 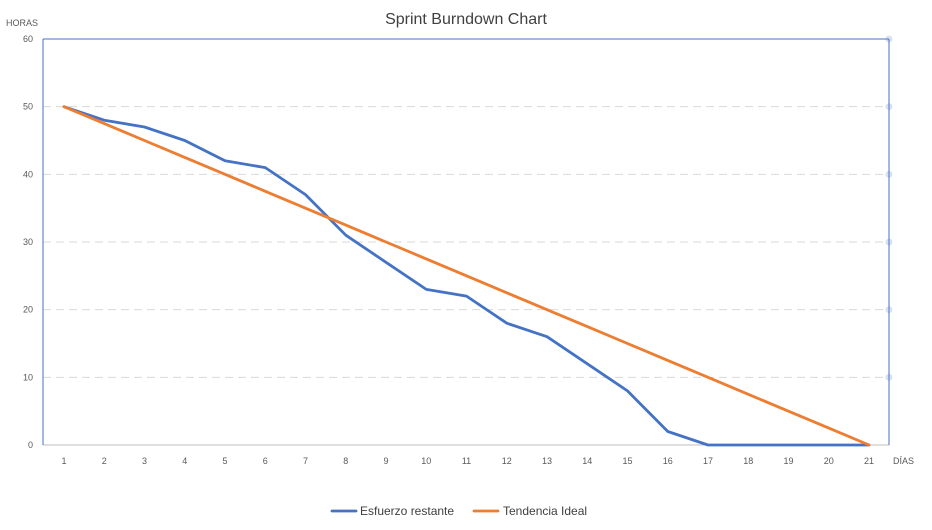 I want to click on x-tick-label-2: 2, so click(x=104, y=461).